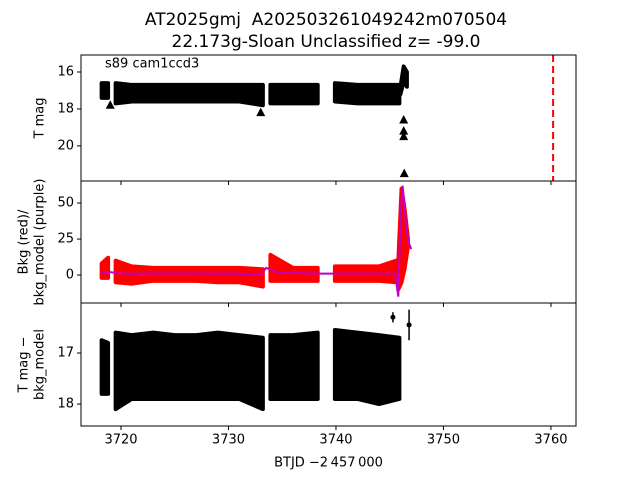 This screenshot has height=480, width=640. What do you see at coordinates (120, 440) in the screenshot?
I see `x-tick-label: 3720` at bounding box center [120, 440].